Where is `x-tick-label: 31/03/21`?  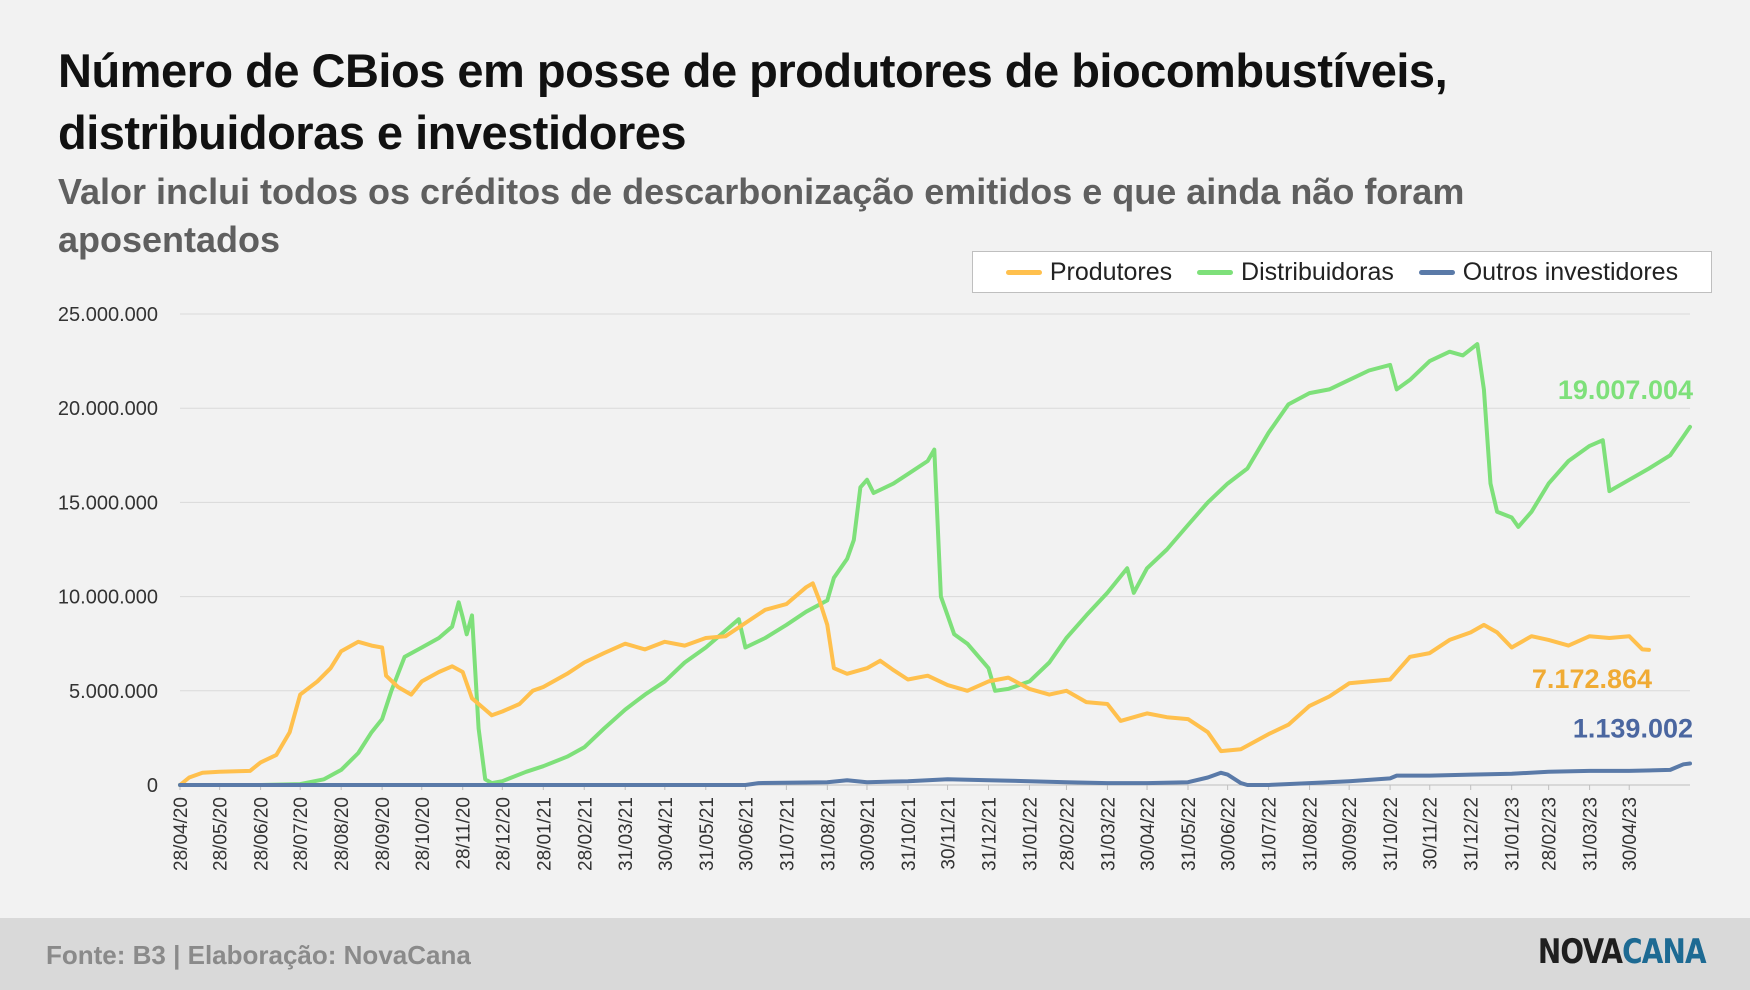
x-tick-label: 31/03/21 is located at coordinates (626, 834).